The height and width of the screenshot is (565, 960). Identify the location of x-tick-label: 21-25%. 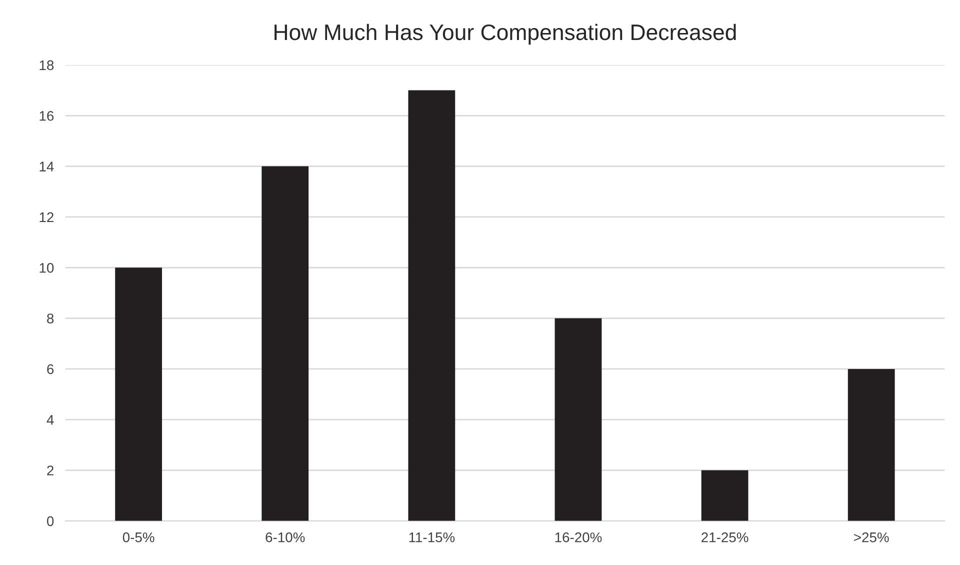
(725, 537).